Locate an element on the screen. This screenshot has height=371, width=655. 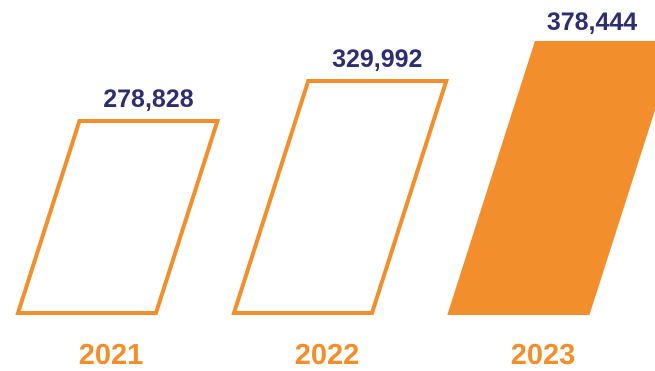
year-label-2022: 2022 is located at coordinates (327, 355).